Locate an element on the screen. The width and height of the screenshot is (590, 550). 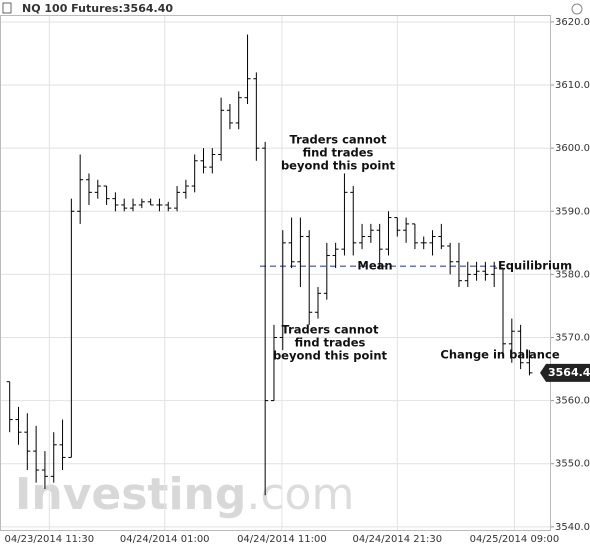
y-tick-label: 3590.00 is located at coordinates (572, 211).